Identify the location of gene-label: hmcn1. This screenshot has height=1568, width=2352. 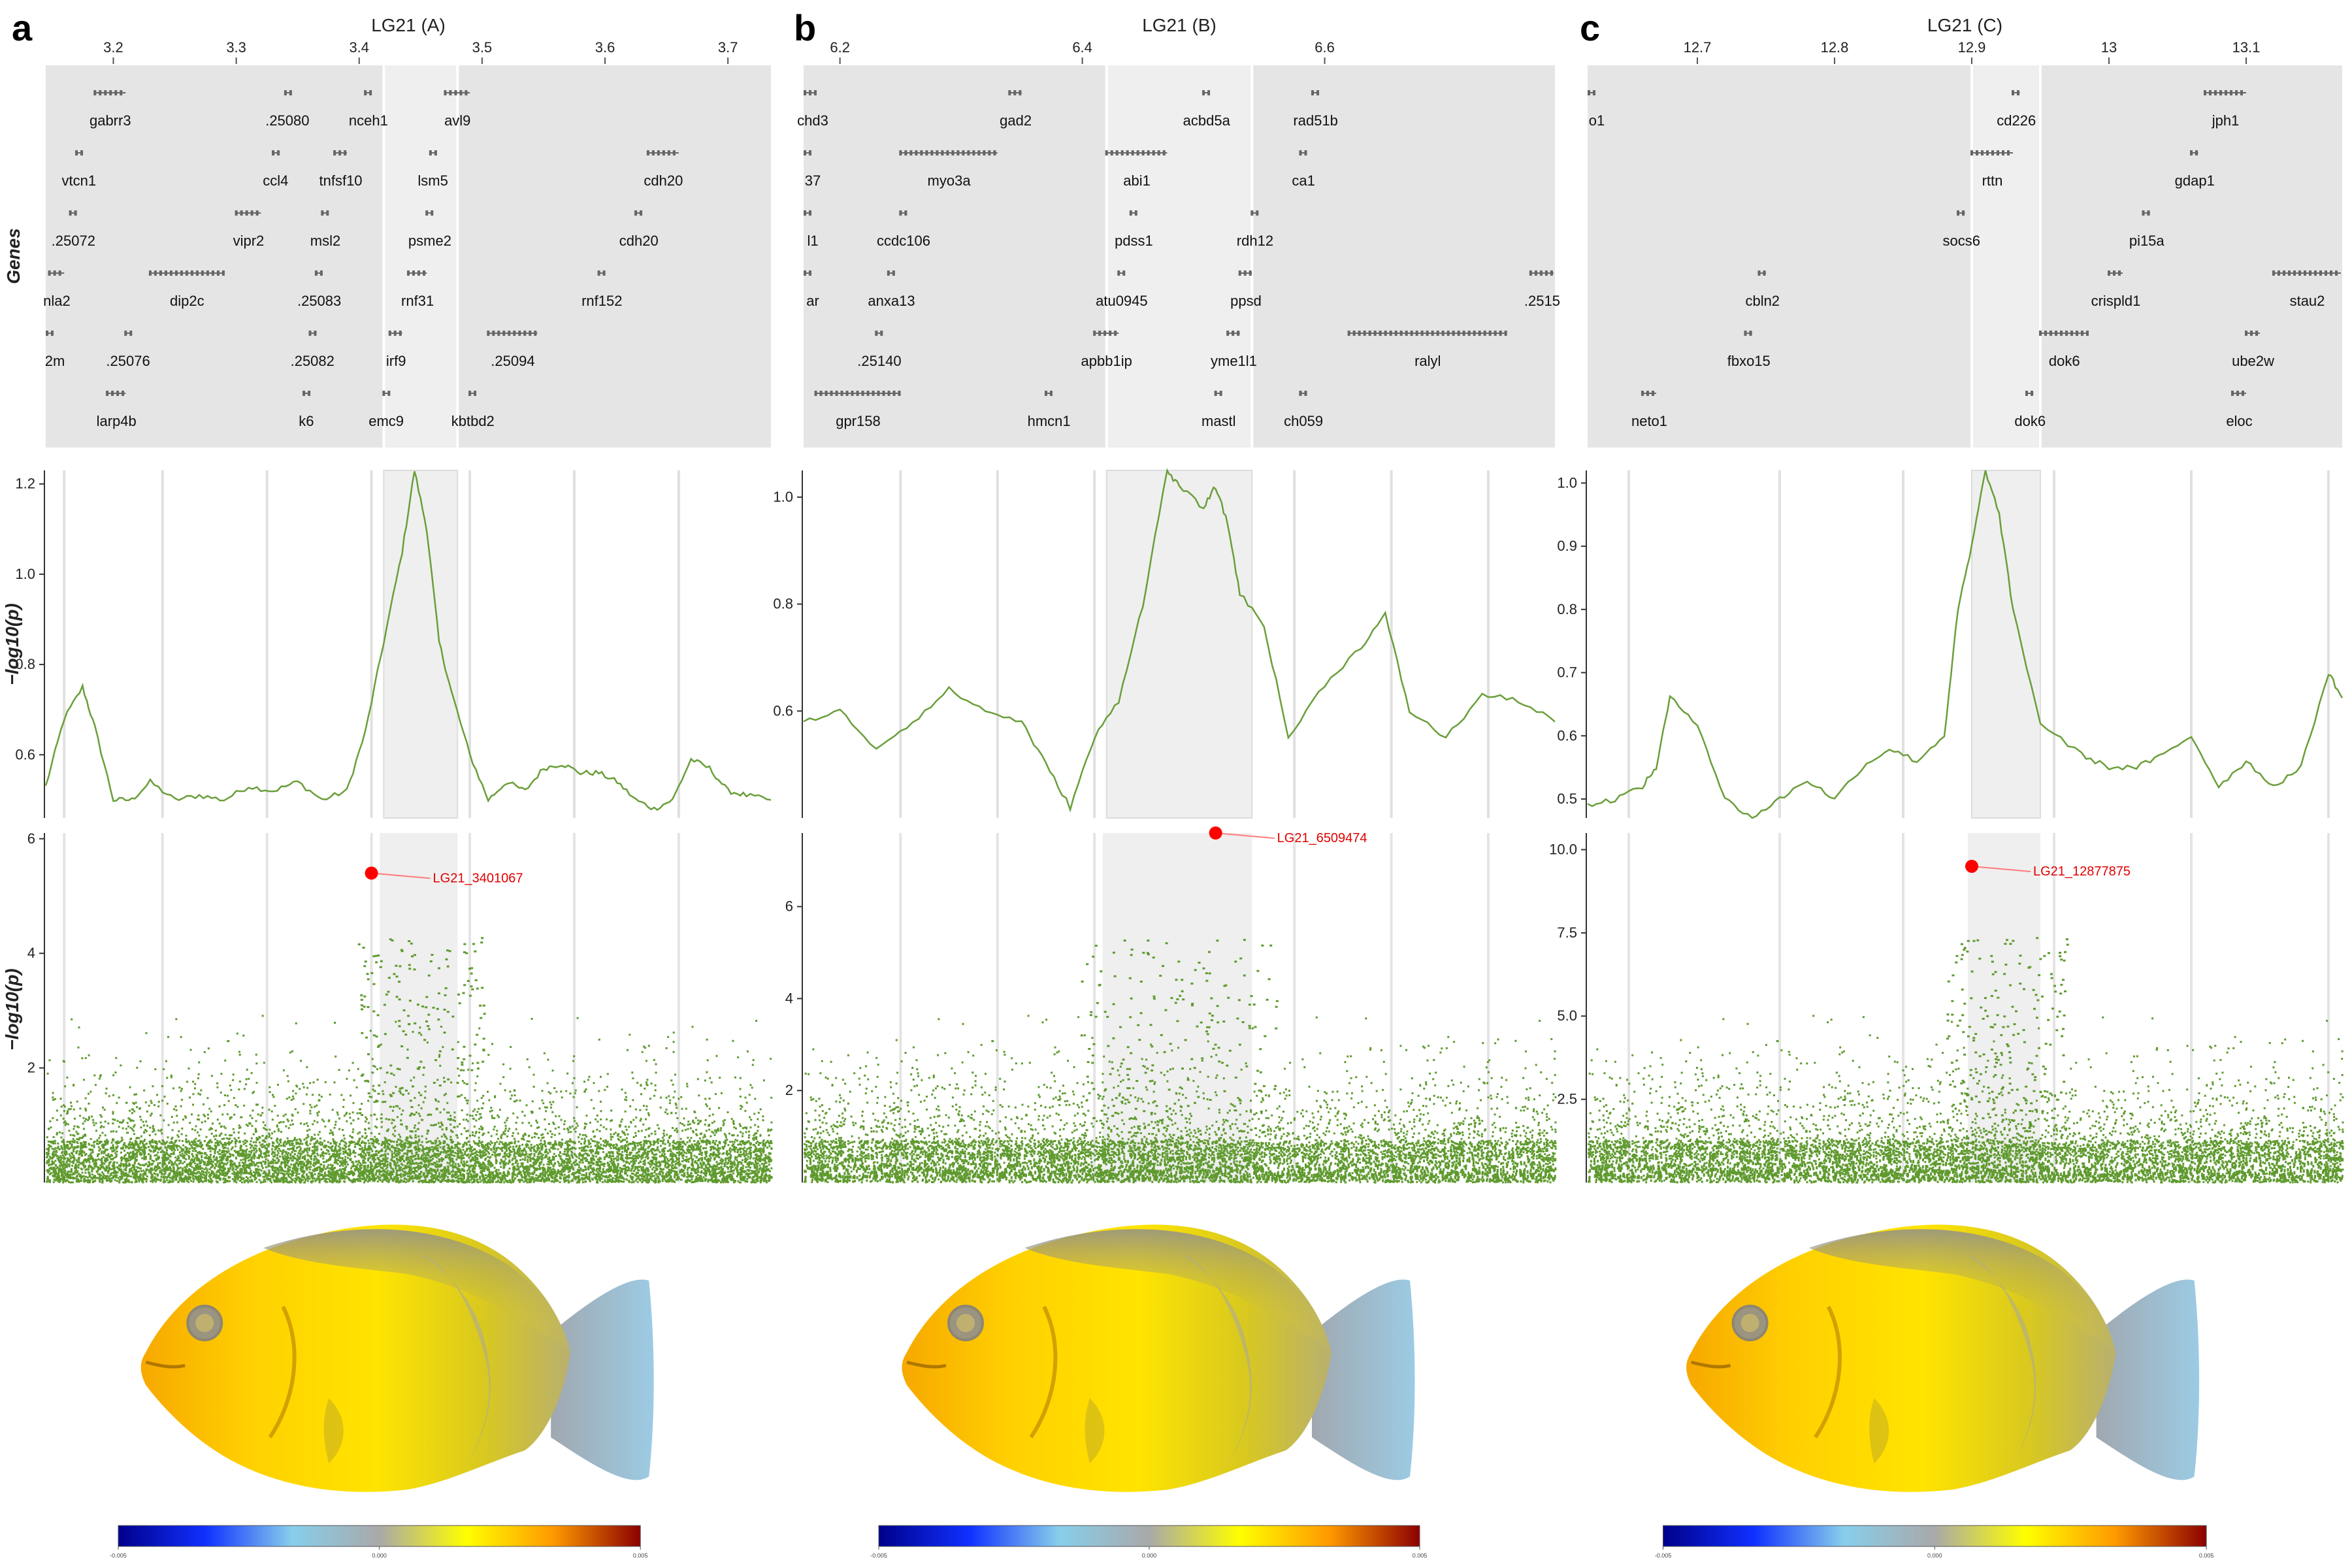
(1049, 421).